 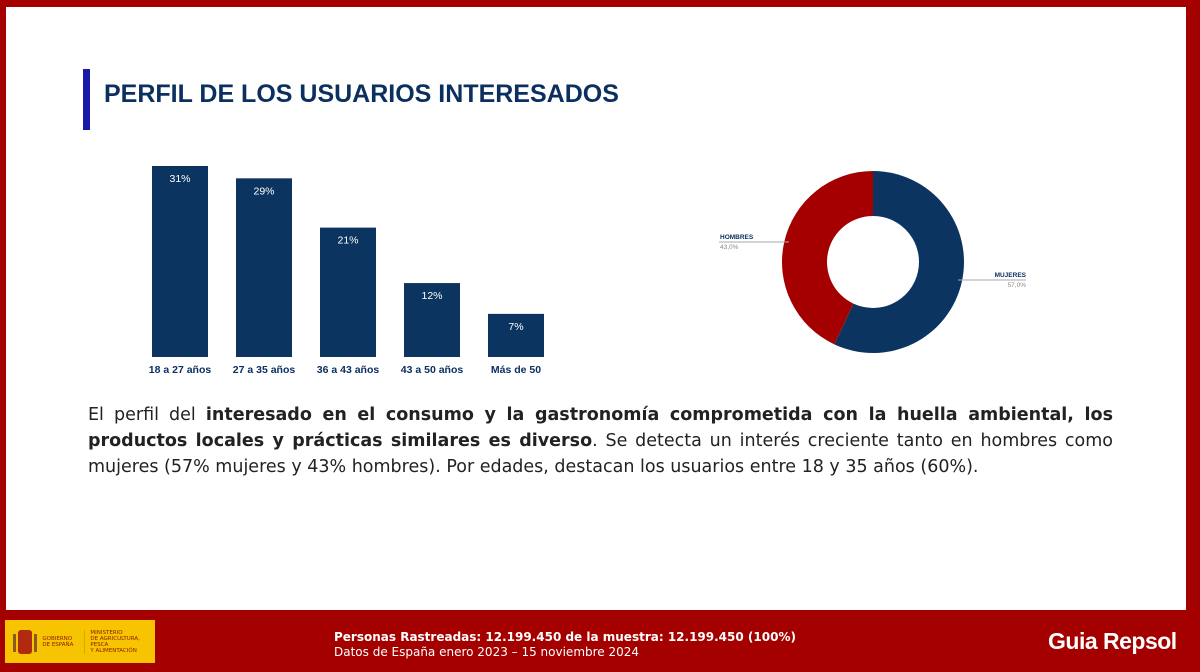 What do you see at coordinates (25, 641) in the screenshot?
I see `coat-of-arms-icon` at bounding box center [25, 641].